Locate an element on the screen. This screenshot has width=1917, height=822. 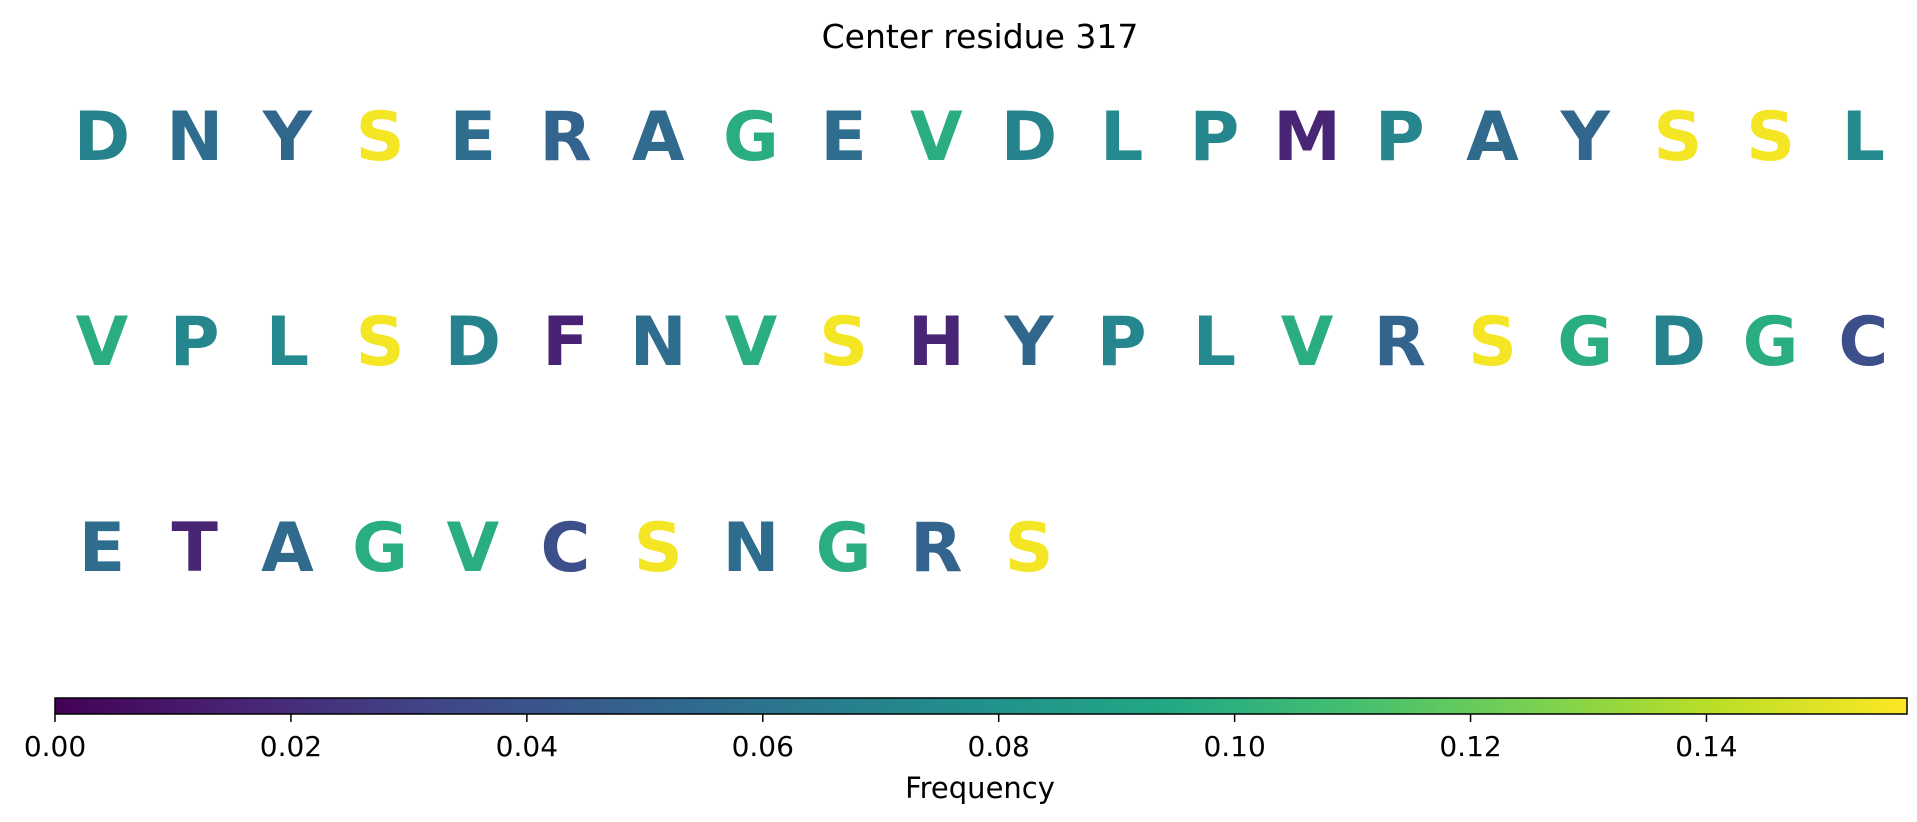
colorbar-tick-label: 0.06 is located at coordinates (763, 746).